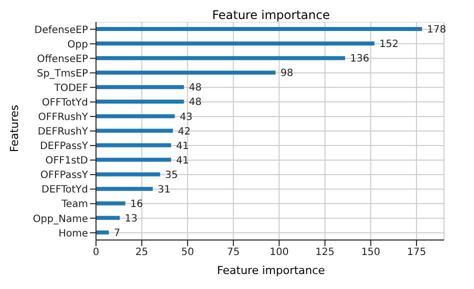 Image resolution: width=474 pixels, height=289 pixels. What do you see at coordinates (65, 190) in the screenshot?
I see `y-tick-label: DEFTotYd` at bounding box center [65, 190].